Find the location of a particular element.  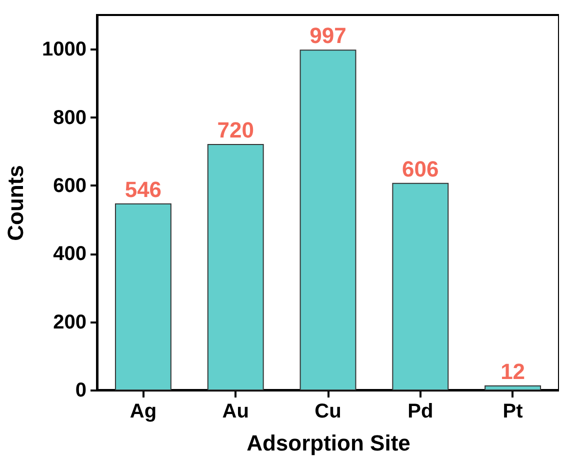

y-tick-label: 0 is located at coordinates (80, 391).